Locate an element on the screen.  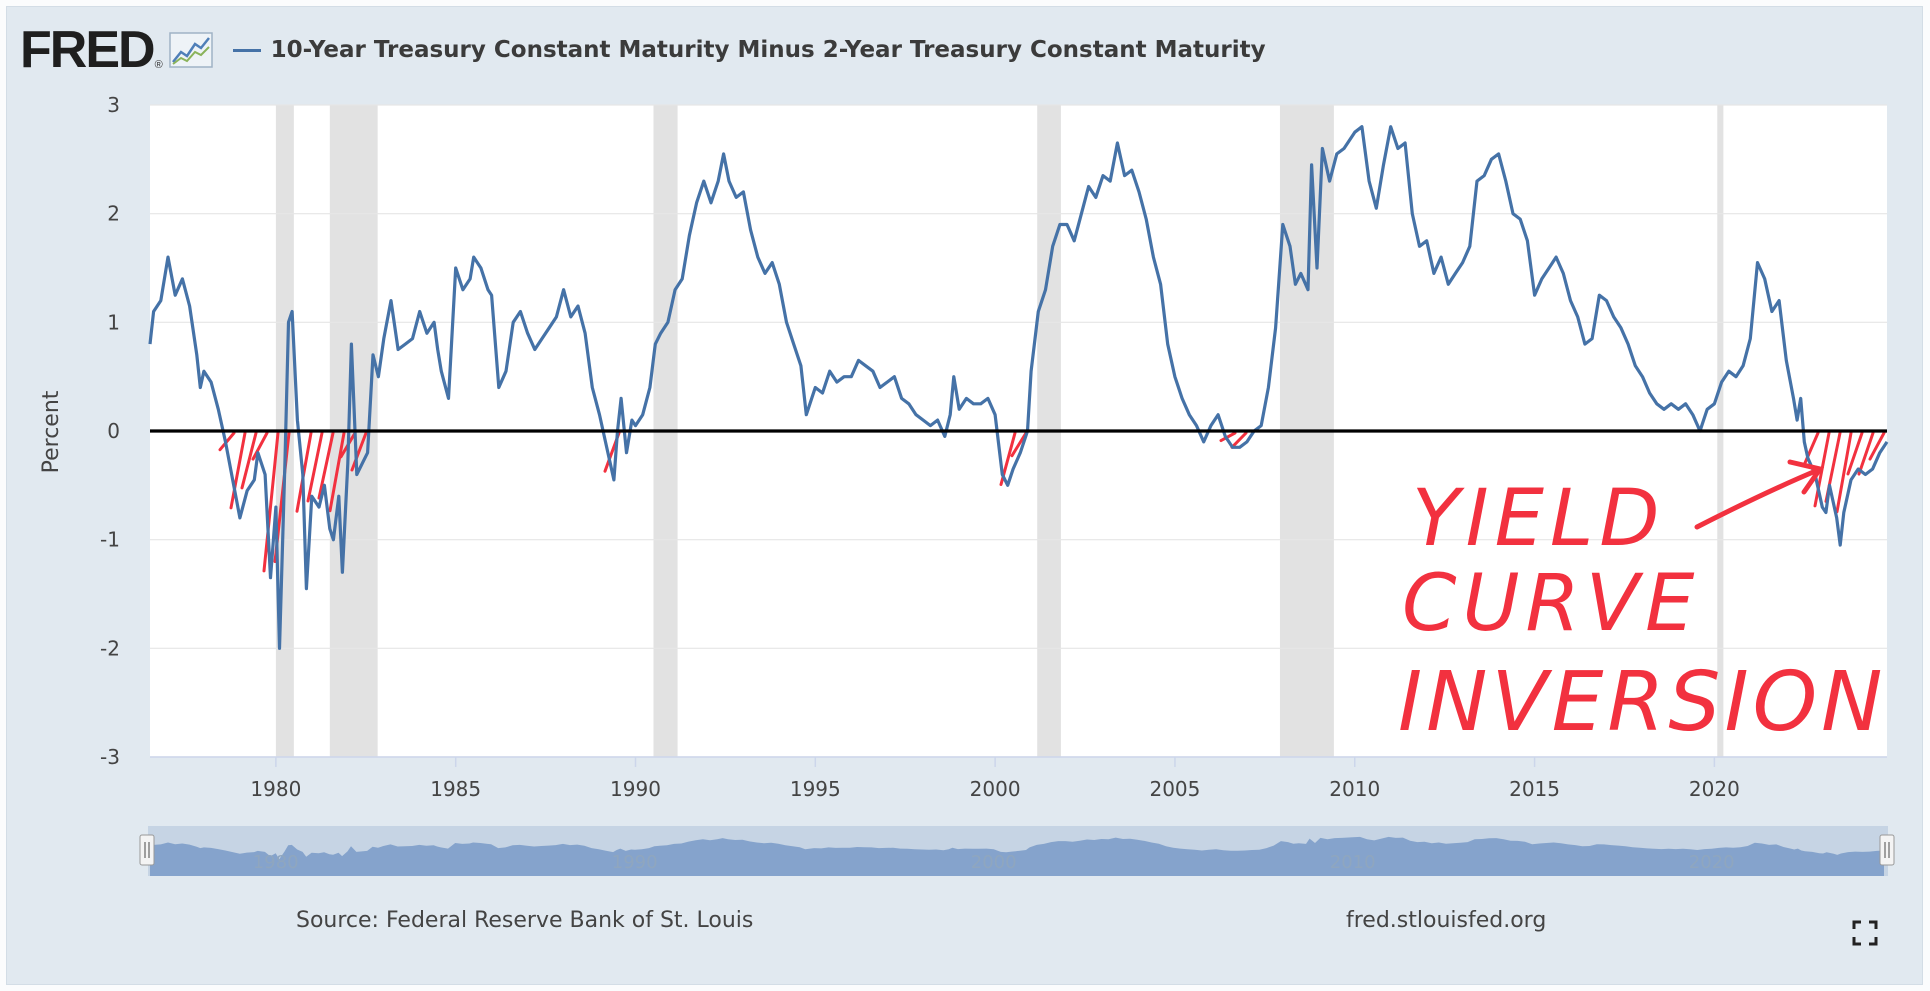
x-tick-label: 1990 is located at coordinates (635, 789).